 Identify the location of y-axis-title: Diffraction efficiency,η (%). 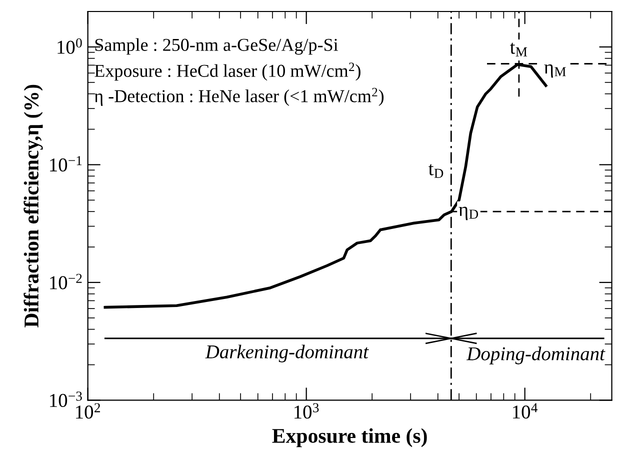
(33, 206).